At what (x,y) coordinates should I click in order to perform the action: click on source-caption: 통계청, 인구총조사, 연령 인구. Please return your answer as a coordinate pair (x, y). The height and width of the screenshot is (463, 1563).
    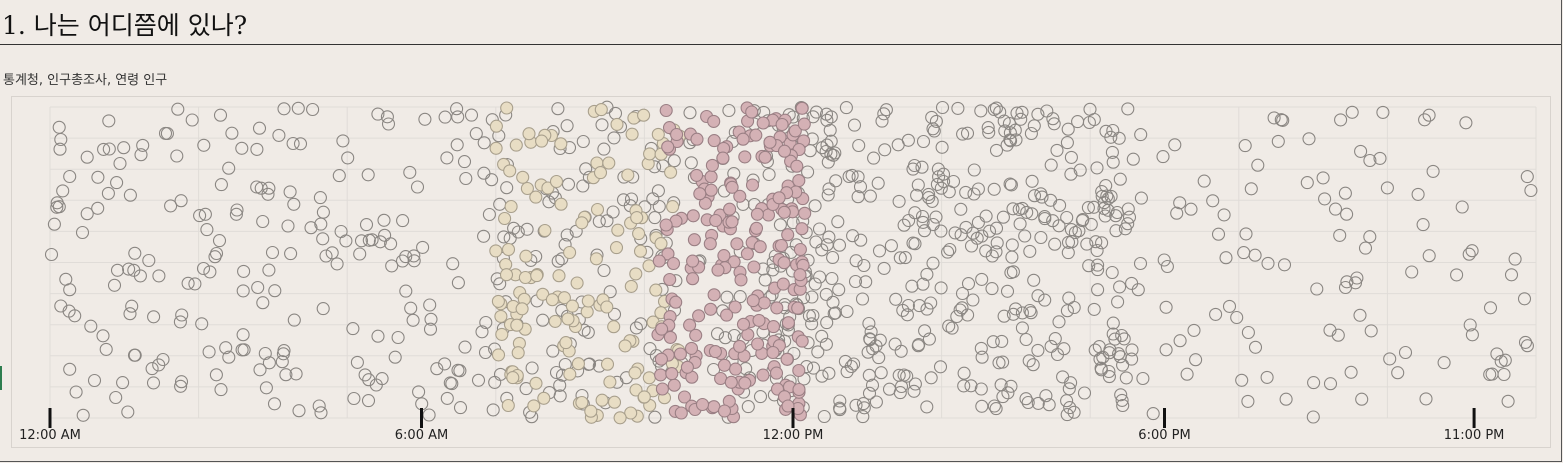
    Looking at the image, I should click on (85, 80).